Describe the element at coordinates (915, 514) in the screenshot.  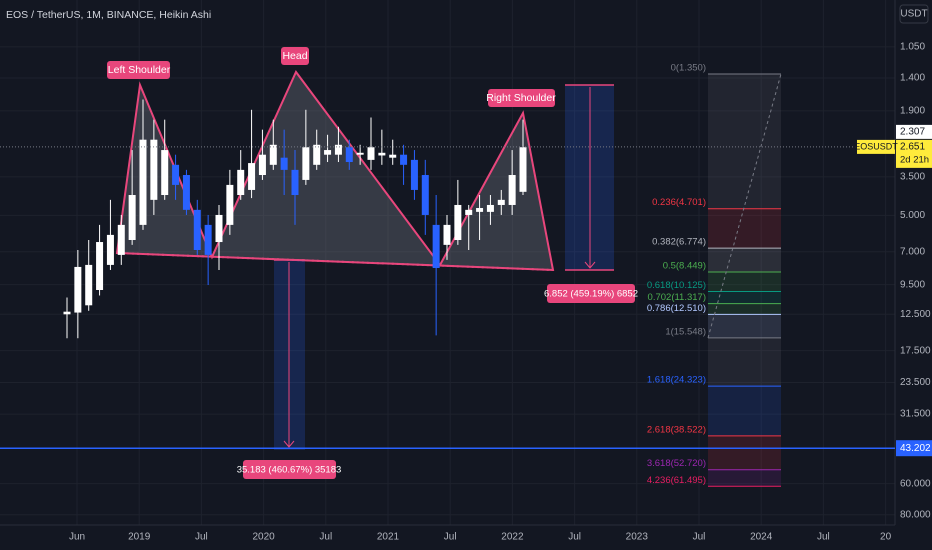
I see `y-tick-label: 80.000` at that location.